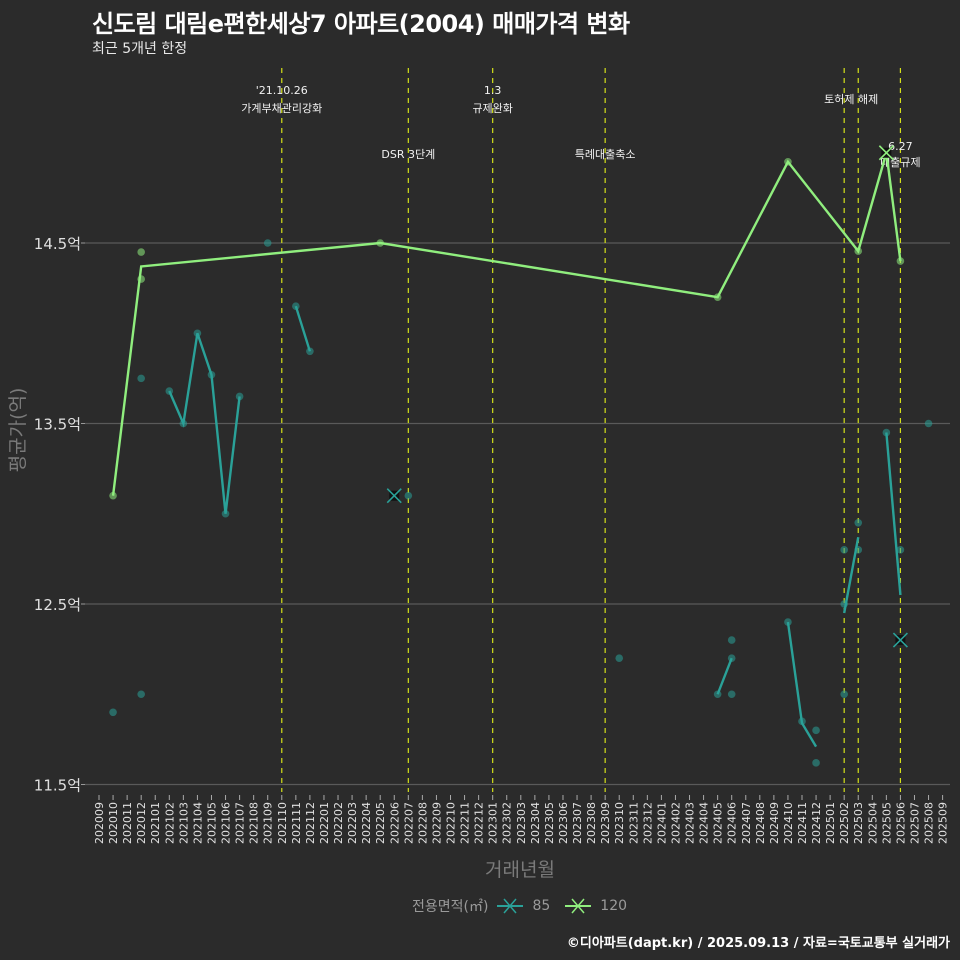 The width and height of the screenshot is (960, 960). What do you see at coordinates (900, 146) in the screenshot?
I see `event-label: 6.27` at bounding box center [900, 146].